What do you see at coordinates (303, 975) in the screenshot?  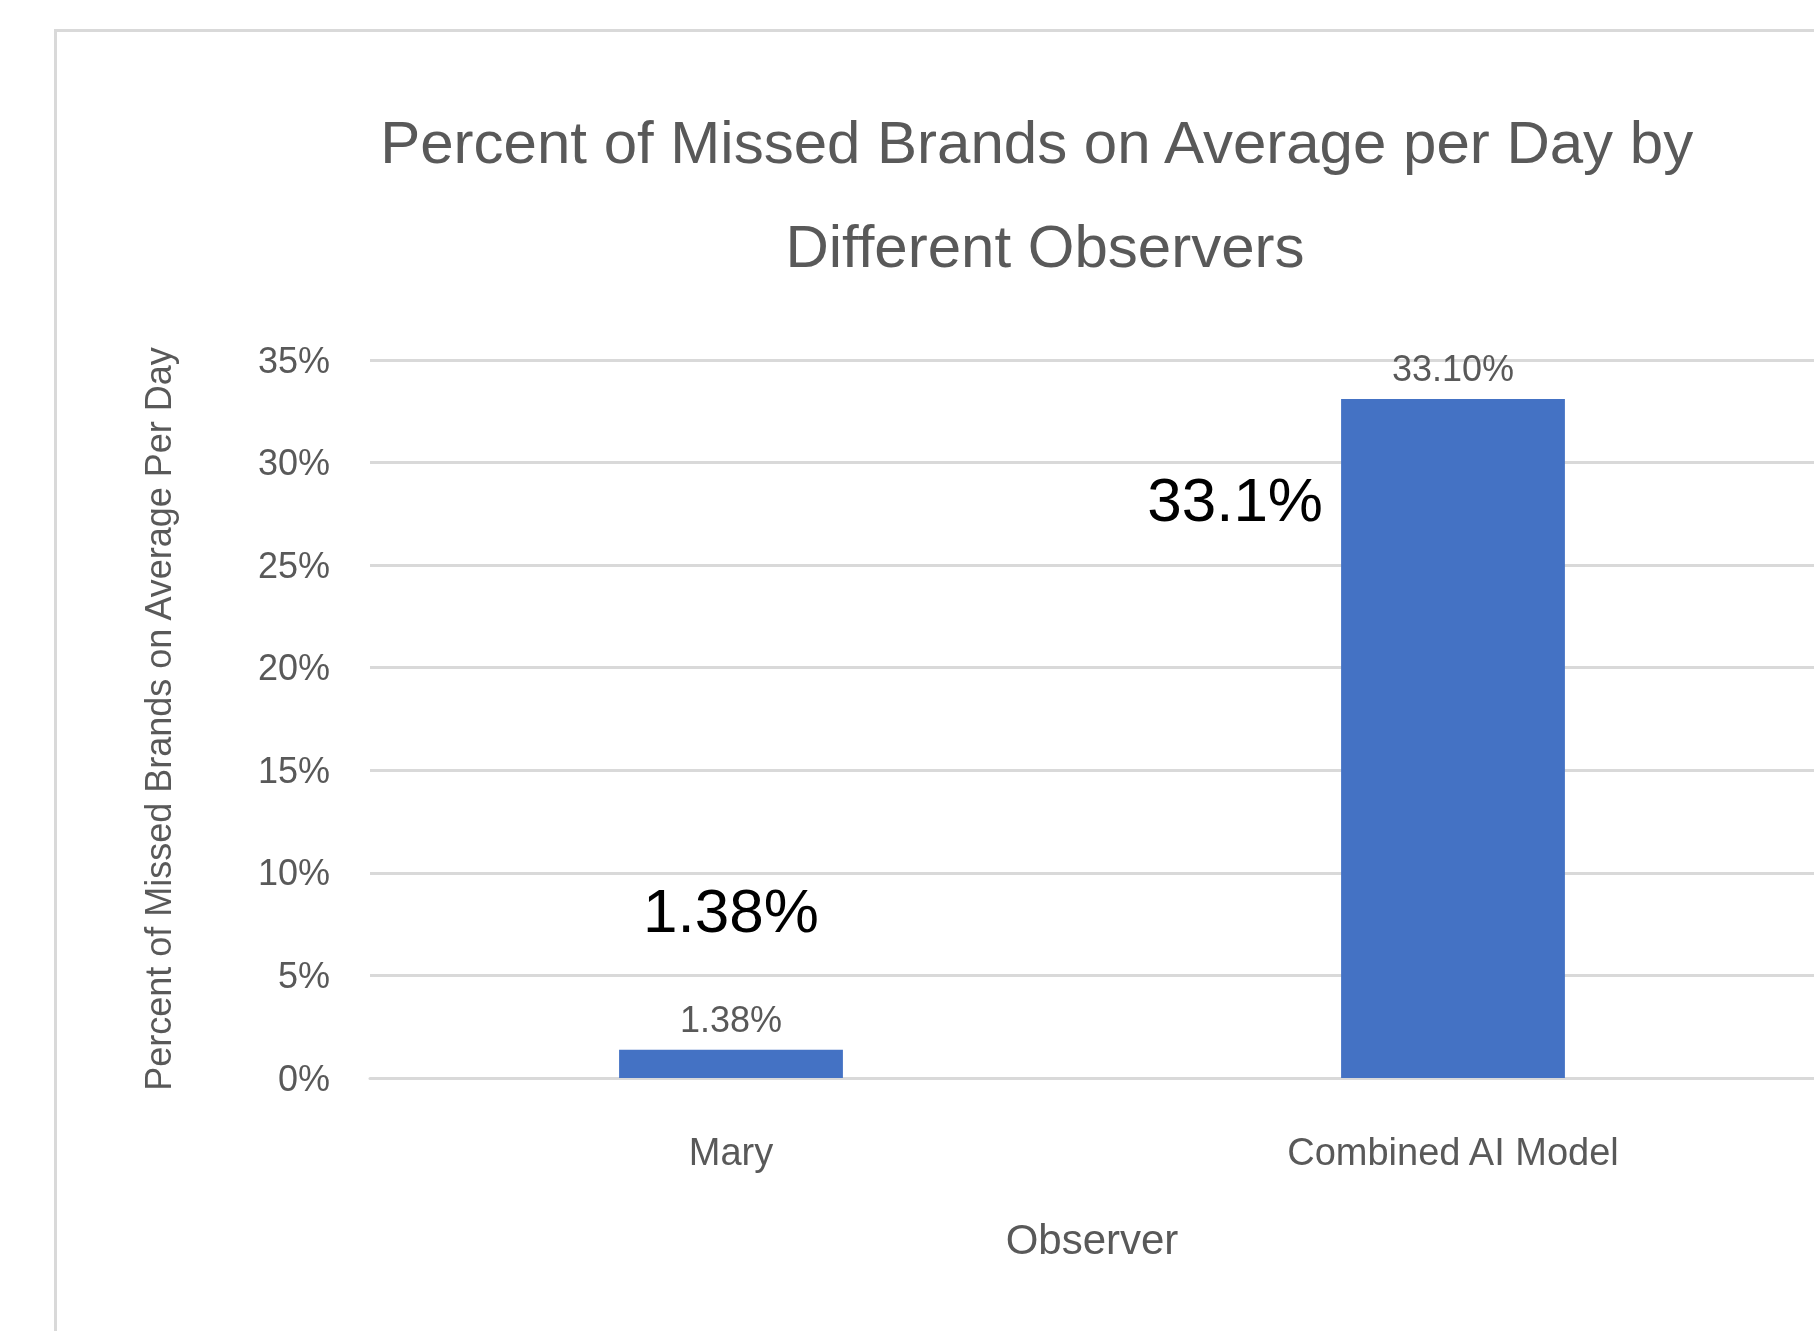 I see `y-tick-label: 5%` at bounding box center [303, 975].